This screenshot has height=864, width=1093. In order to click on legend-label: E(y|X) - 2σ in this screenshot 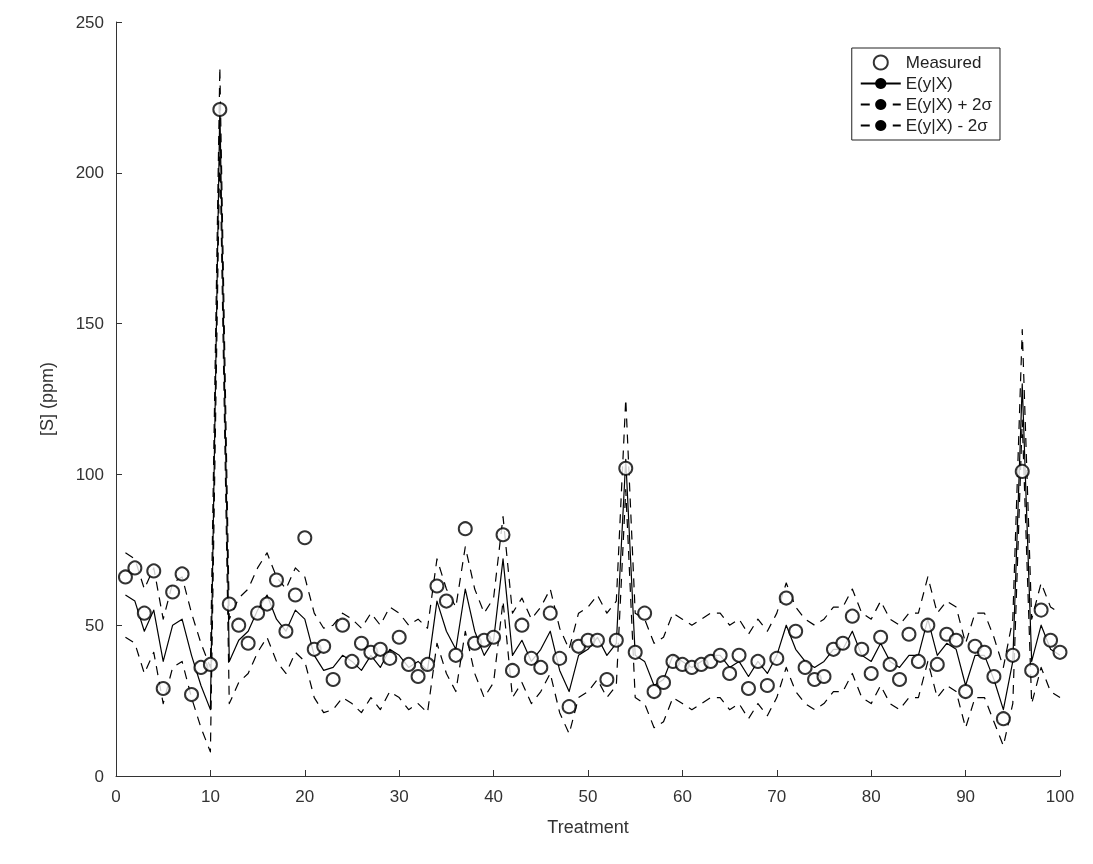, I will do `click(947, 125)`.